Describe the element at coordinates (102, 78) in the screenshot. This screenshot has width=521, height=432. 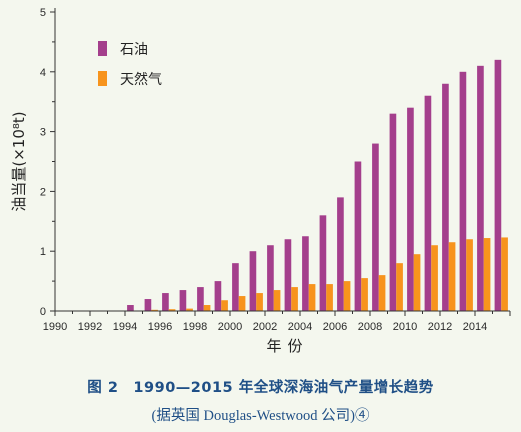
I see `legend-swatch-gas` at that location.